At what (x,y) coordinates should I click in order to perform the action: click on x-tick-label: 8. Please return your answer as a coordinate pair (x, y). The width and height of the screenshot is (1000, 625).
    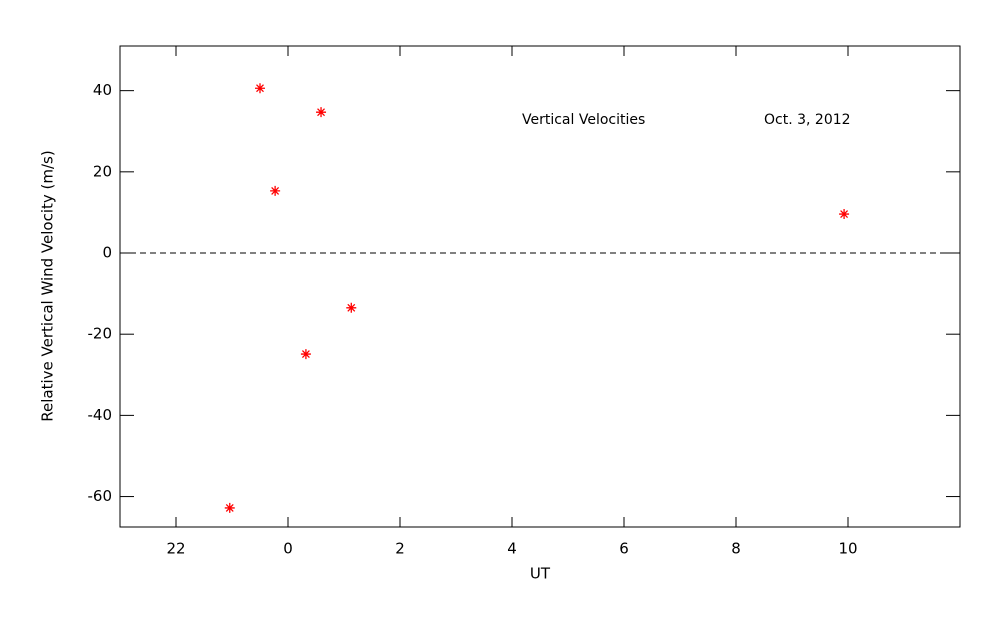
    Looking at the image, I should click on (736, 549).